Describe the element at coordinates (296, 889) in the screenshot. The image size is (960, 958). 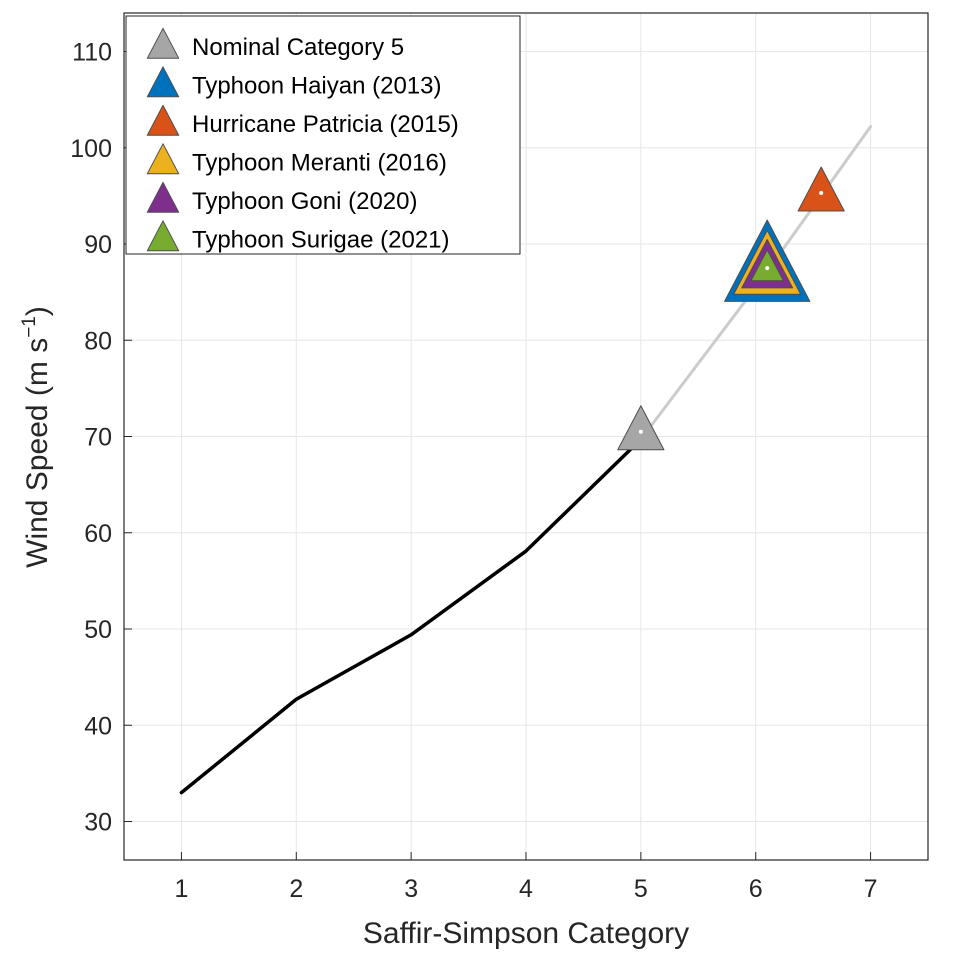
I see `x-tick-label: 2` at that location.